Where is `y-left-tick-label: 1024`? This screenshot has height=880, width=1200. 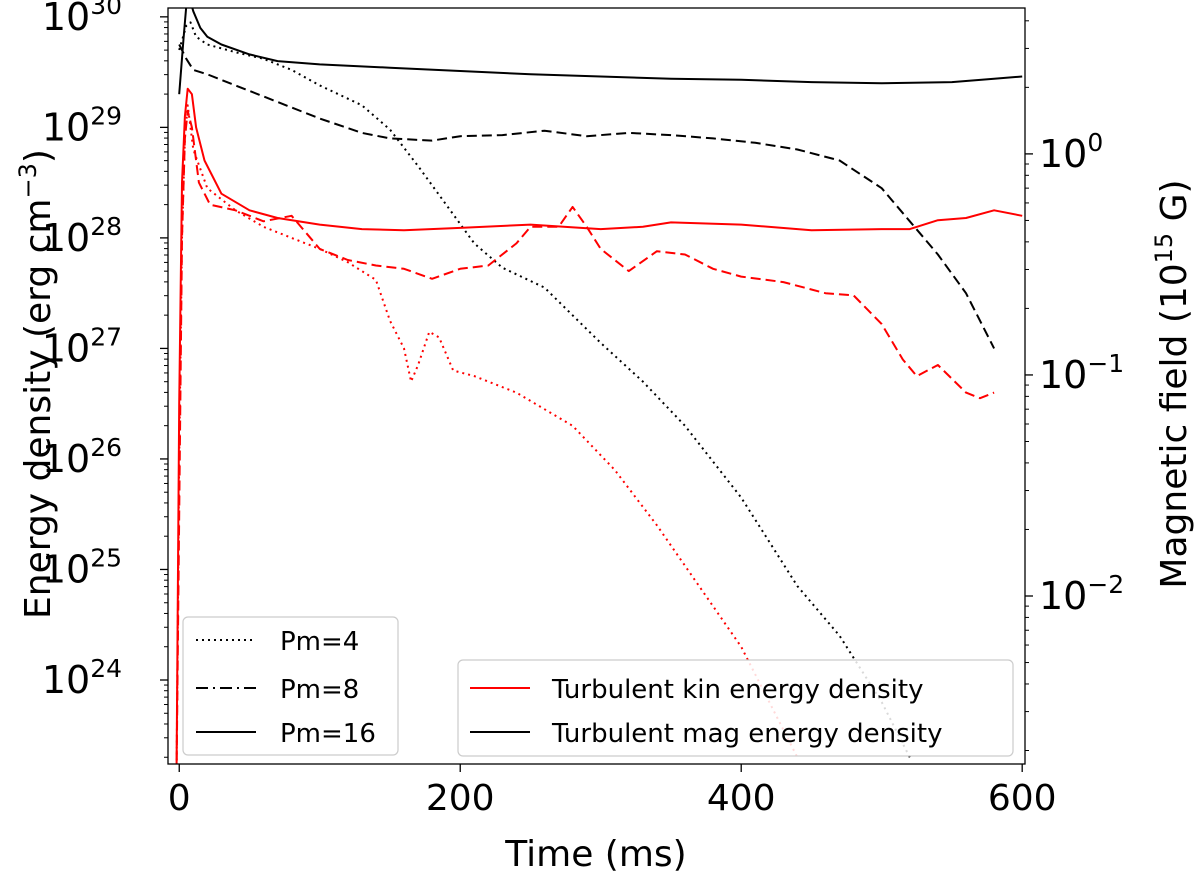
y-left-tick-label: 1024 is located at coordinates (82, 678).